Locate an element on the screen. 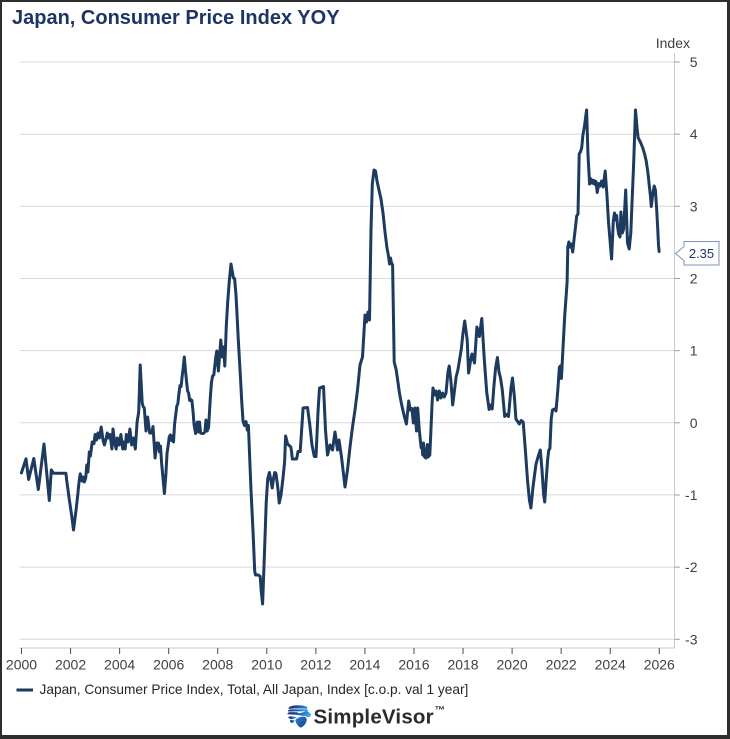 The width and height of the screenshot is (730, 739). svg-text: 3 is located at coordinates (694, 206).